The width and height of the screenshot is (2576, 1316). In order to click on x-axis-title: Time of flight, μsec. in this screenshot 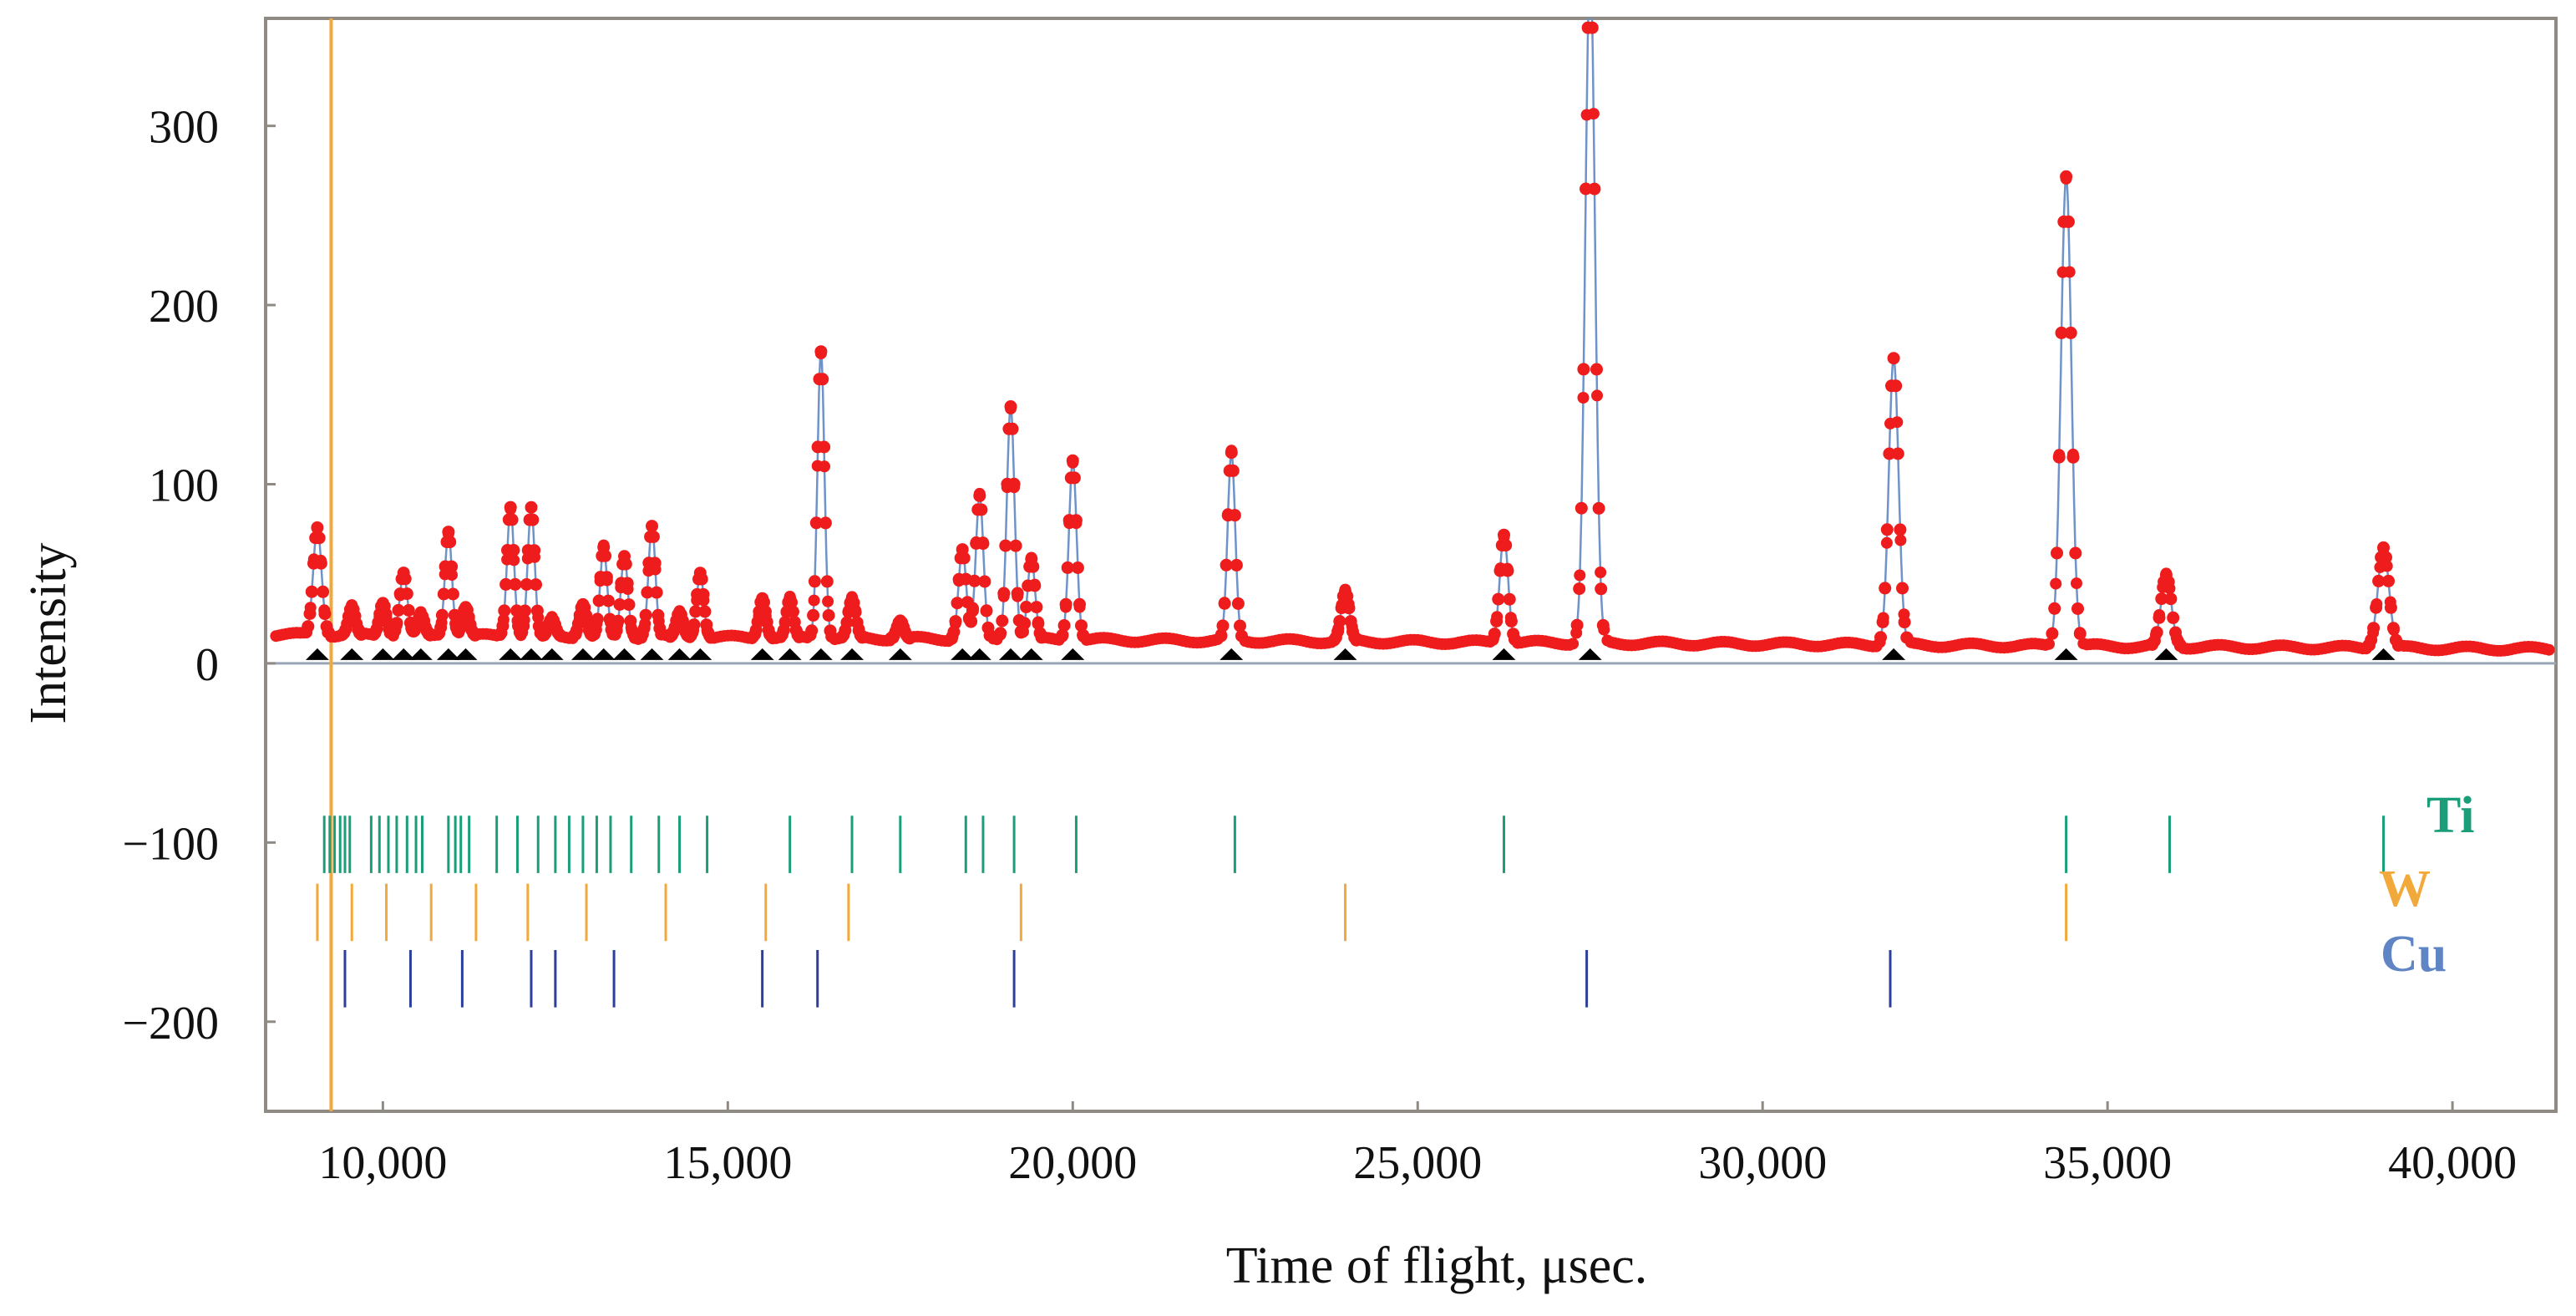, I will do `click(1437, 1266)`.